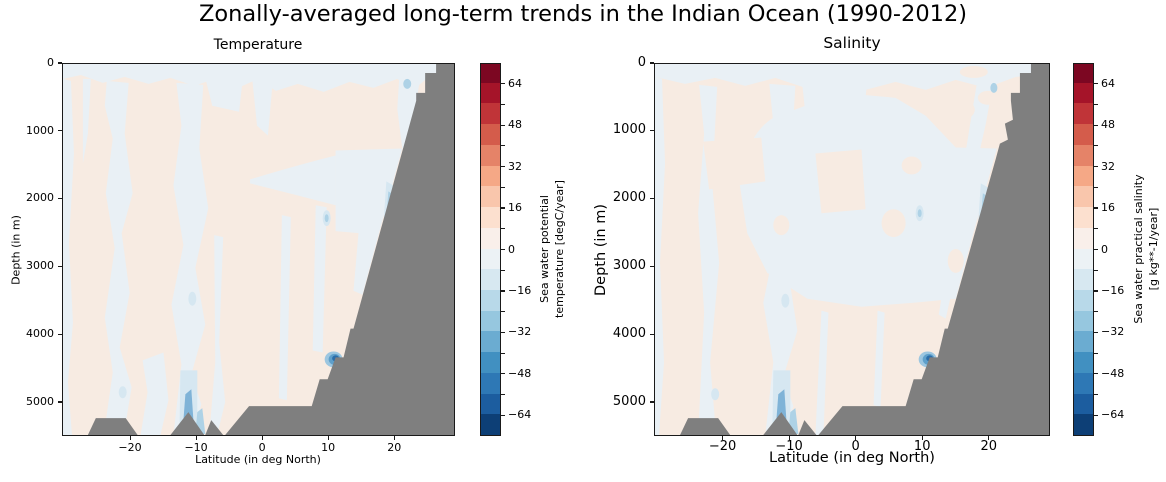 The height and width of the screenshot is (482, 1166). What do you see at coordinates (601, 250) in the screenshot?
I see `salinity-y-axis-label: Depth (in m)` at bounding box center [601, 250].